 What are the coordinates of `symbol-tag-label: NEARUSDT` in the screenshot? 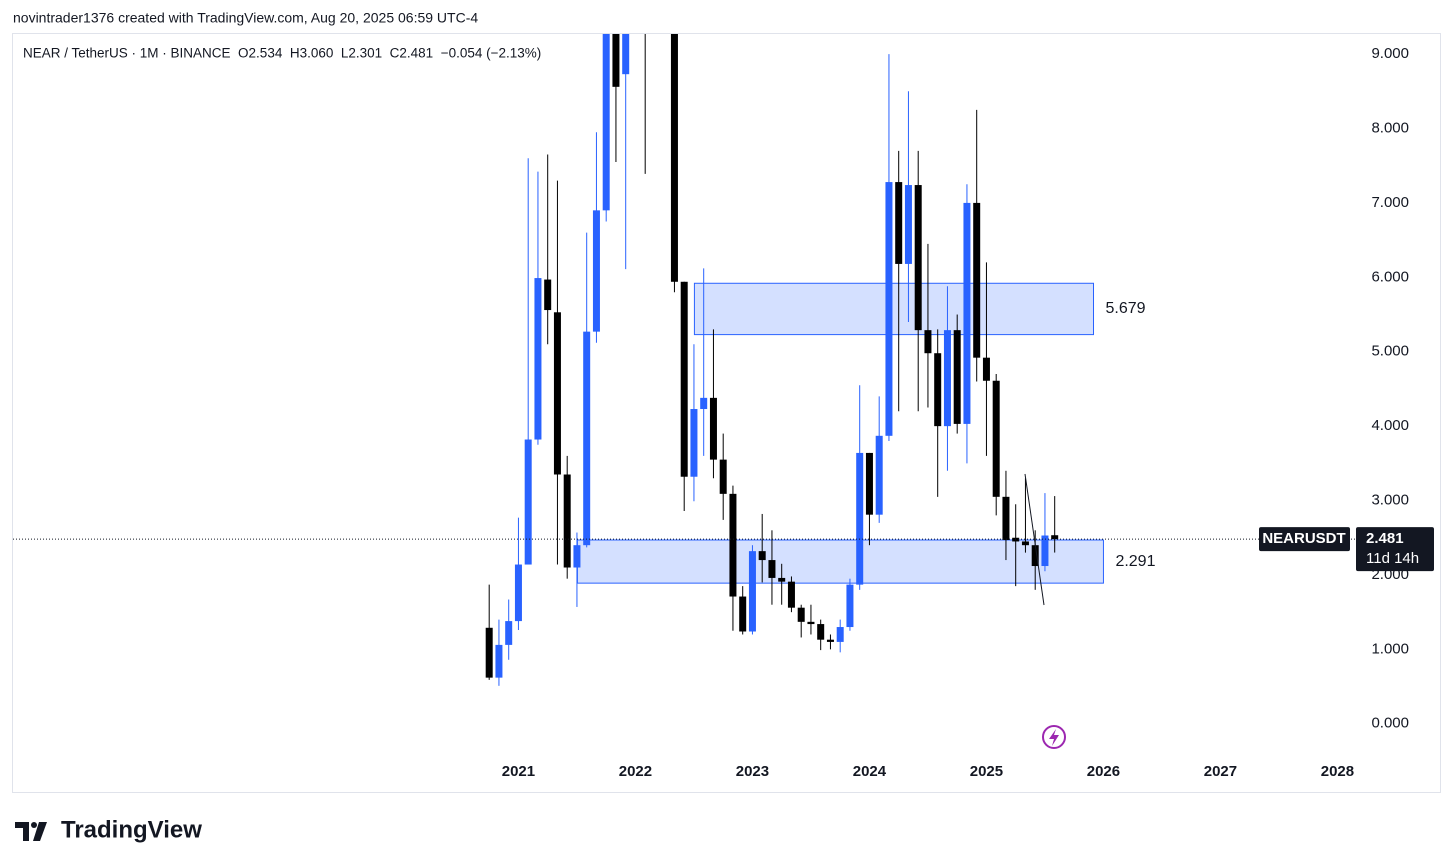 It's located at (1303, 538).